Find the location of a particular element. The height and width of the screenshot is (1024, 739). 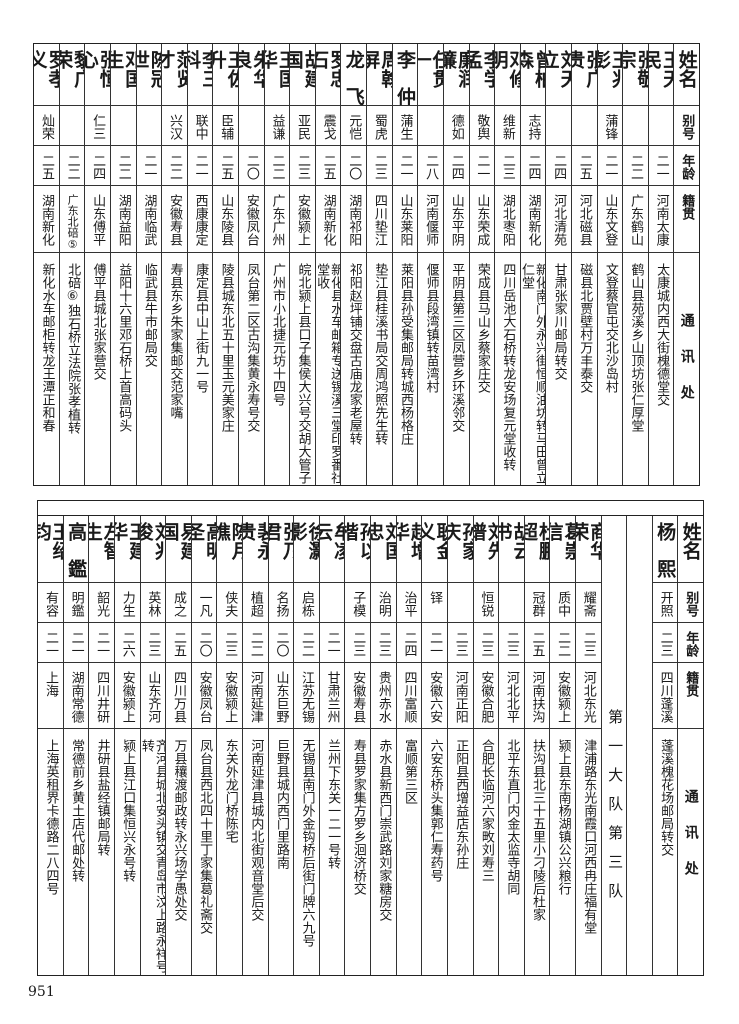

name-cell: 杜鹏超 is located at coordinates (537, 549).